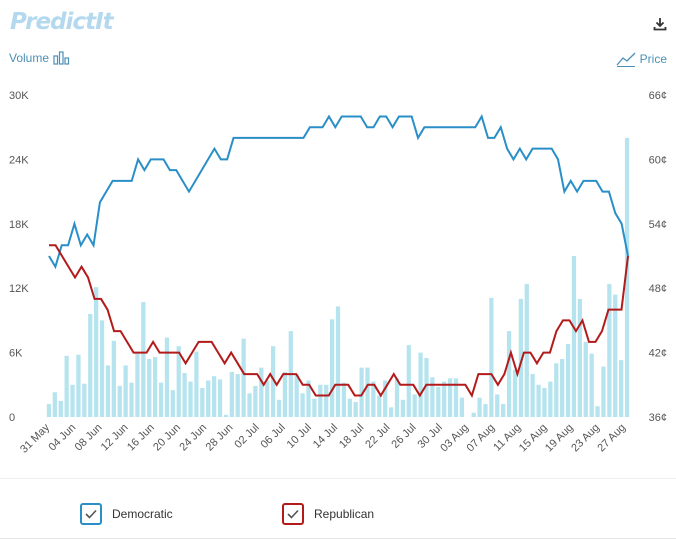 The height and width of the screenshot is (541, 676). Describe the element at coordinates (19, 225) in the screenshot. I see `volume-tick-label: 18K` at that location.